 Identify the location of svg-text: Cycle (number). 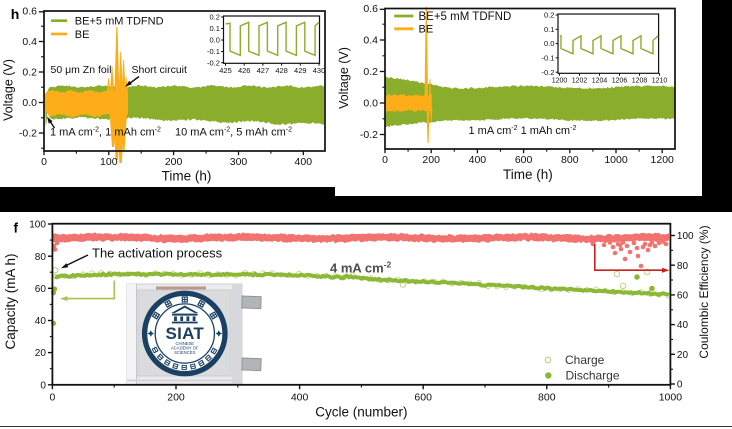
(361, 412).